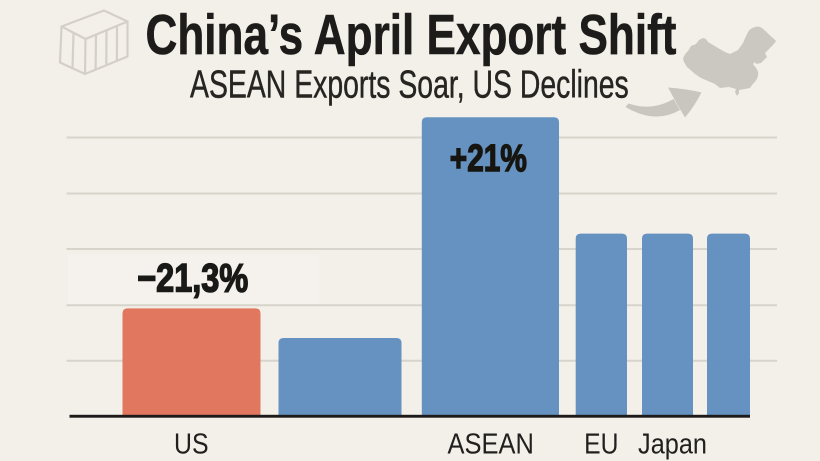 The width and height of the screenshot is (820, 461). I want to click on svg-text: China’s April Export Shift, so click(411, 35).